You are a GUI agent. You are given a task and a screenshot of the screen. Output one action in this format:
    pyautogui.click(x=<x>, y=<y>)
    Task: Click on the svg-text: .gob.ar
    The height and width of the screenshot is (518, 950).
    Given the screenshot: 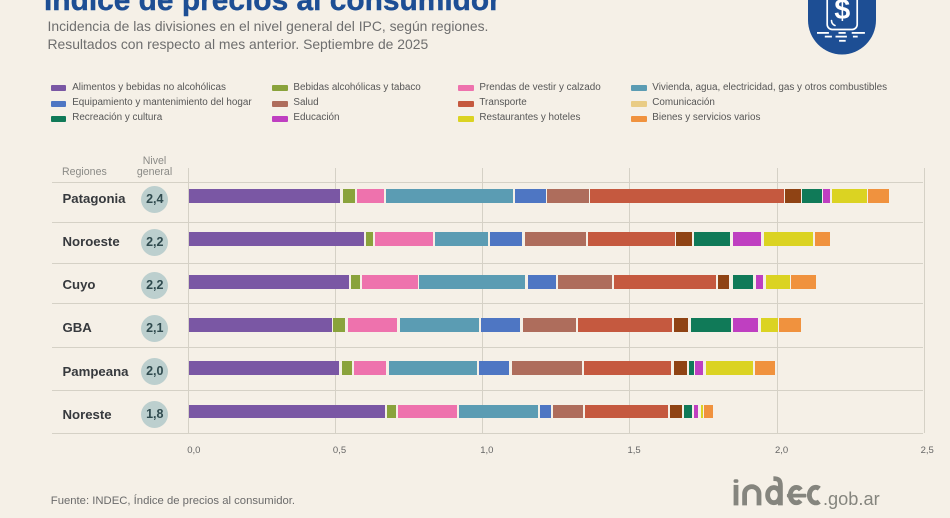 What is the action you would take?
    pyautogui.click(x=851, y=499)
    